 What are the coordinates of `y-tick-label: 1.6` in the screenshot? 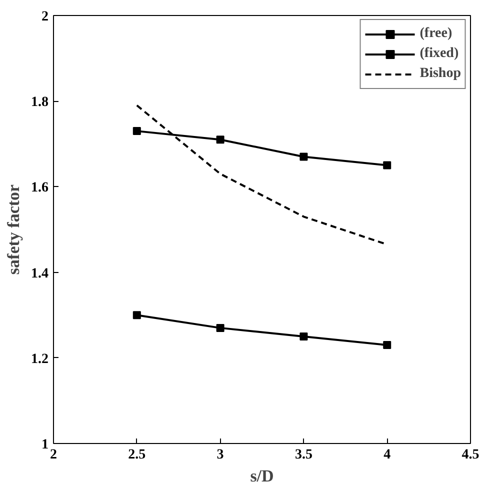 It's located at (39, 188).